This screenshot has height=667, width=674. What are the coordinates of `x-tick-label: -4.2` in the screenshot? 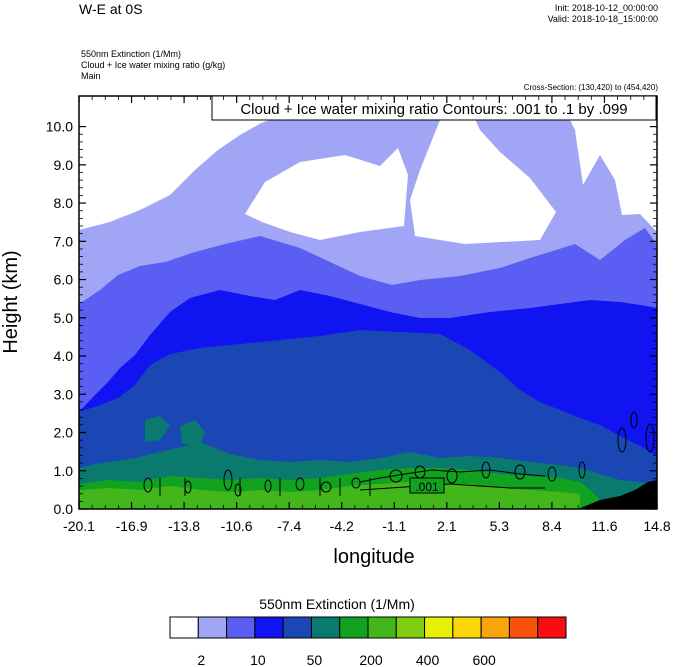 It's located at (342, 526).